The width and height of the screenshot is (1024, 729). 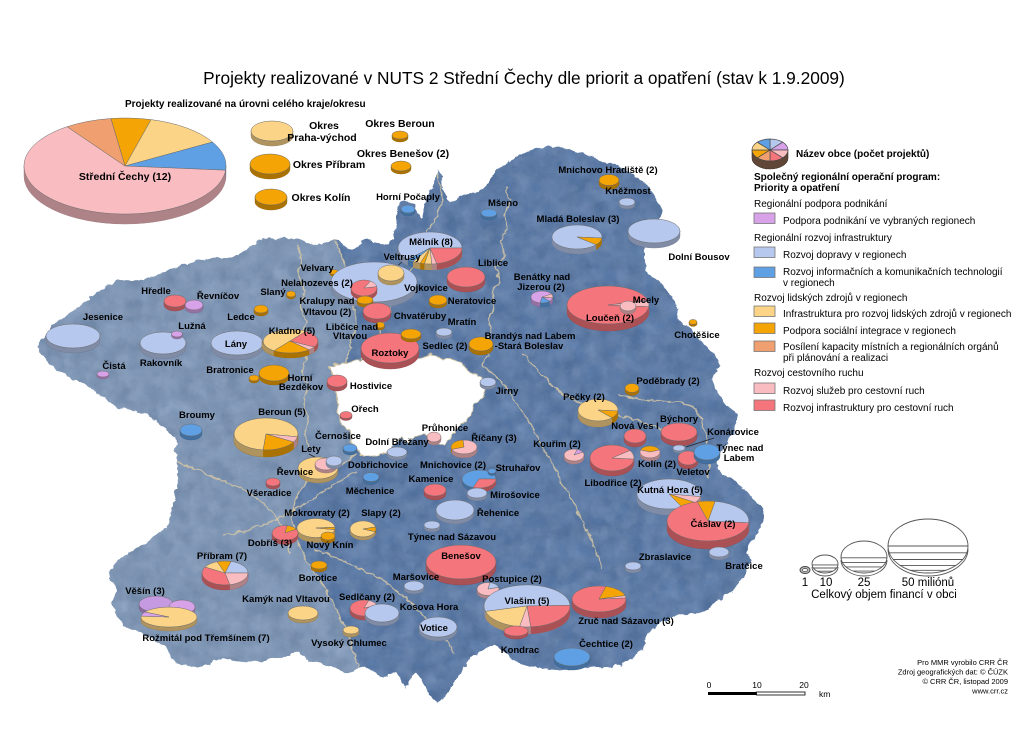 I want to click on svg-text: Roztoky, so click(x=391, y=353).